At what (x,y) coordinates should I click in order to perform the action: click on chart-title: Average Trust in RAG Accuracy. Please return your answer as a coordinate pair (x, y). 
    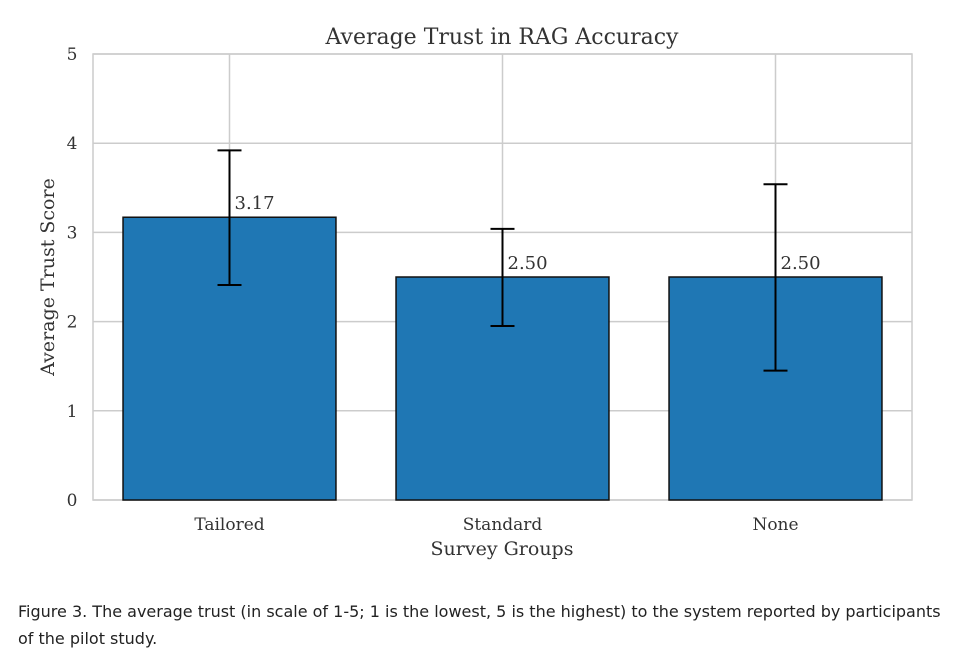
    Looking at the image, I should click on (502, 37).